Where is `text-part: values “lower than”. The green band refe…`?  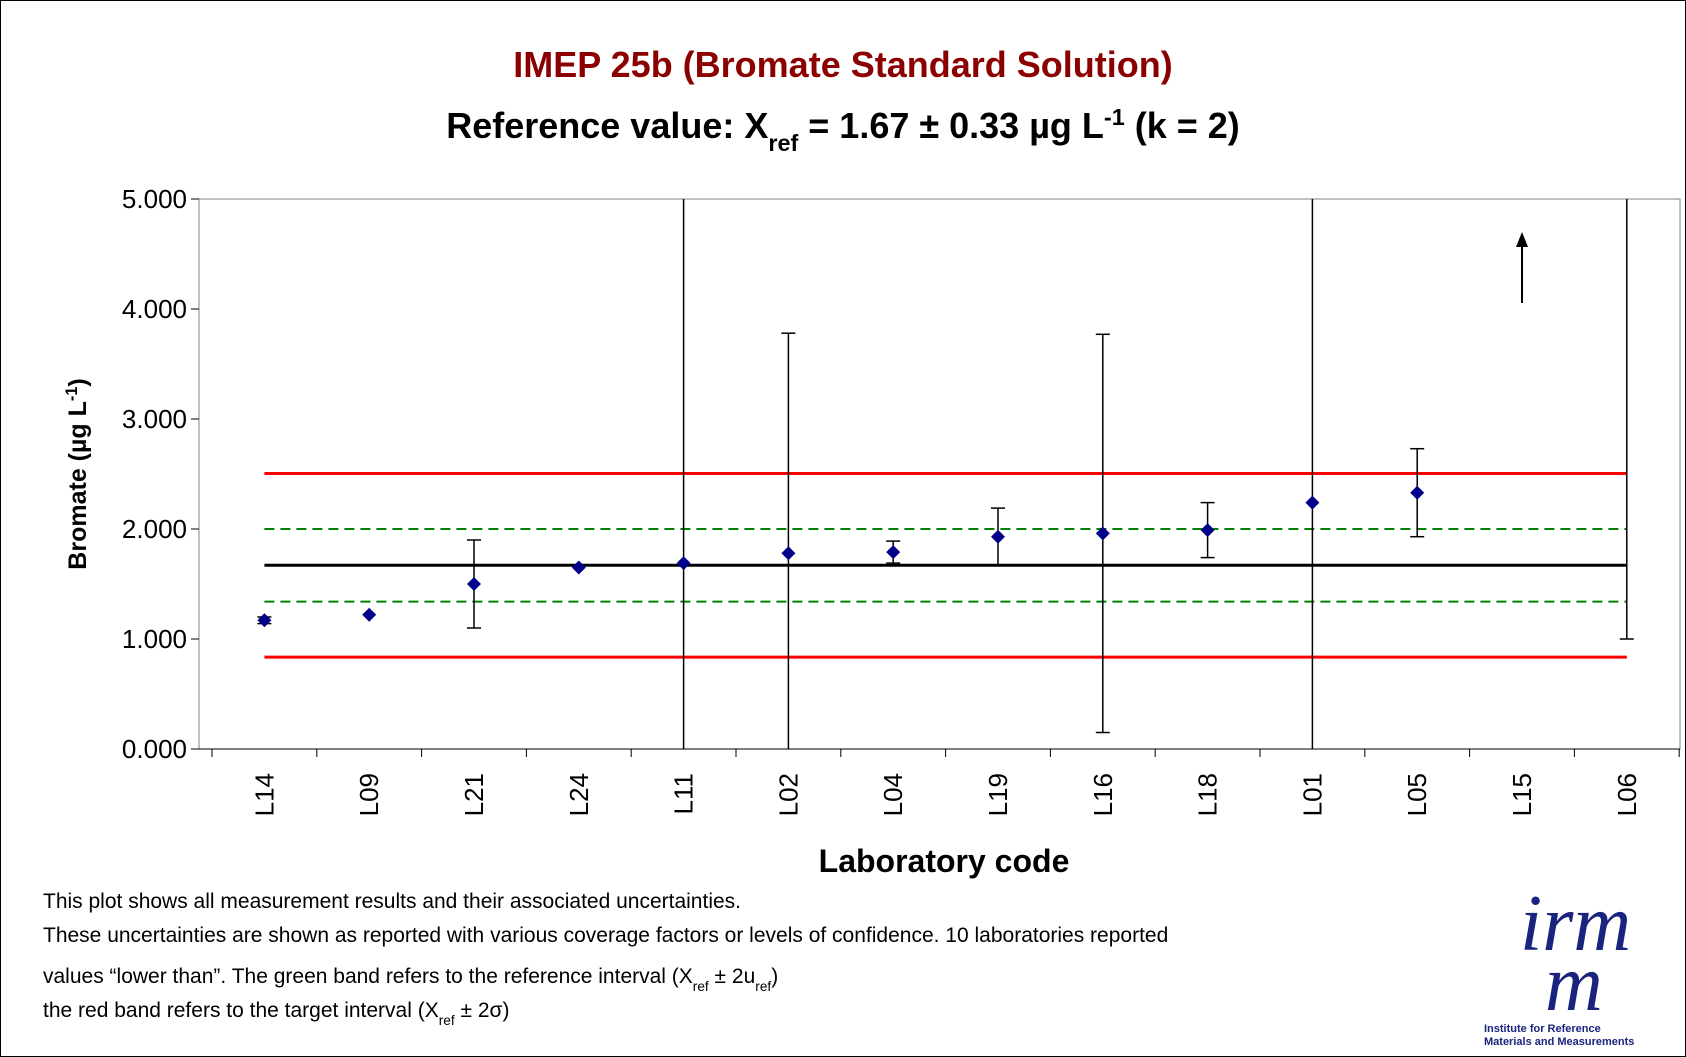 text-part: values “lower than”. The green band refe… is located at coordinates (368, 976).